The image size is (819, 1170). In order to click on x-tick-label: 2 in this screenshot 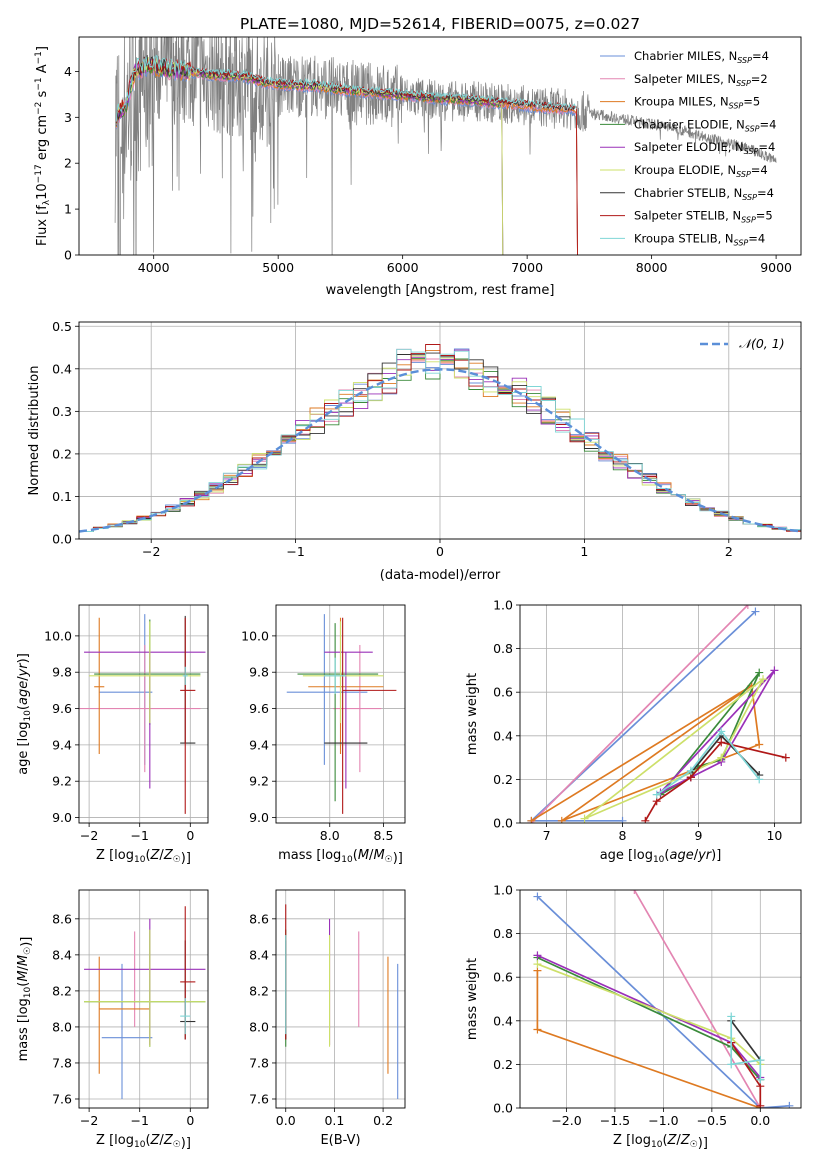, I will do `click(729, 551)`.